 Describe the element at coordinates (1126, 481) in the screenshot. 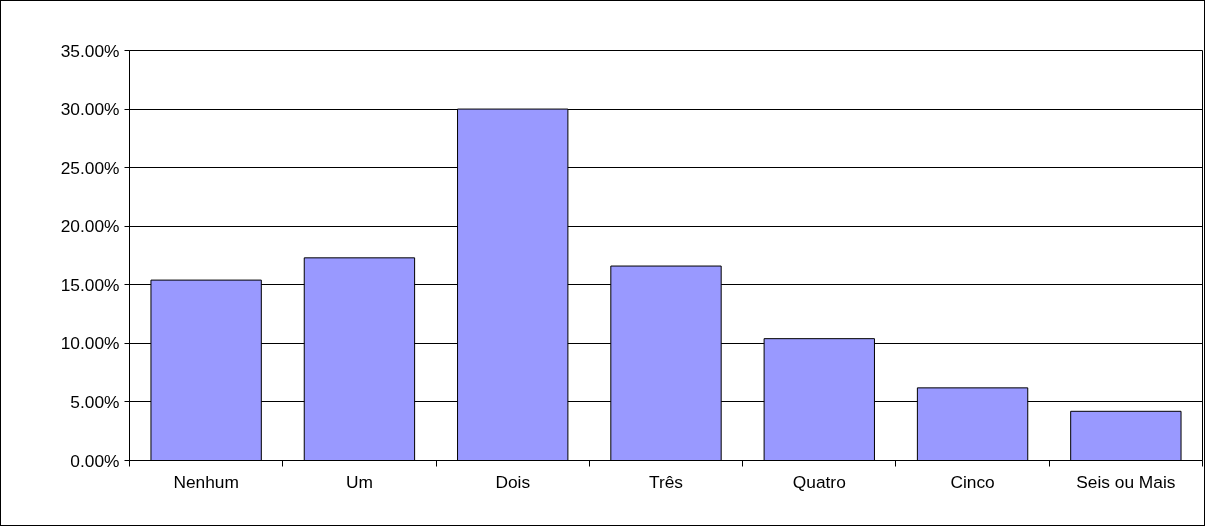

I see `x-tick-label: Seis ou Mais` at that location.